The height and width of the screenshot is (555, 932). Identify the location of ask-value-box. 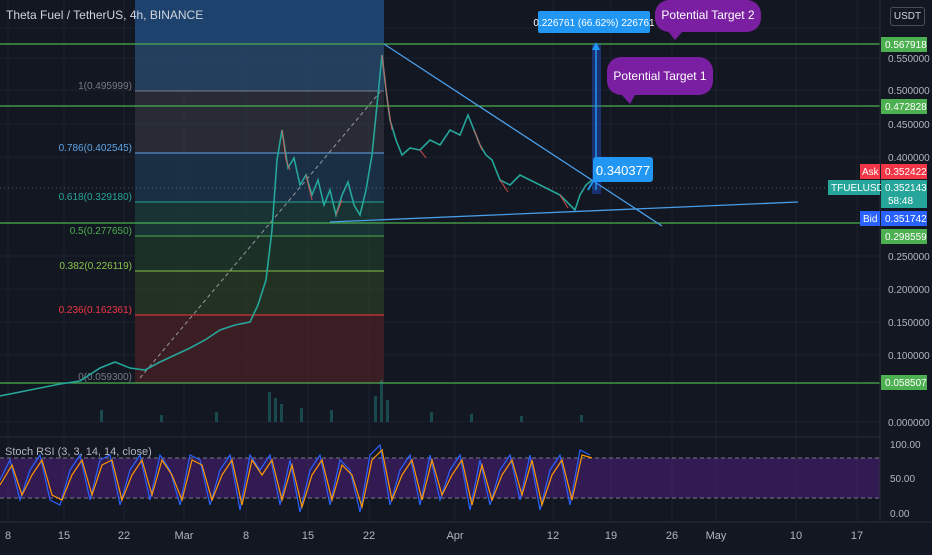
(904, 171).